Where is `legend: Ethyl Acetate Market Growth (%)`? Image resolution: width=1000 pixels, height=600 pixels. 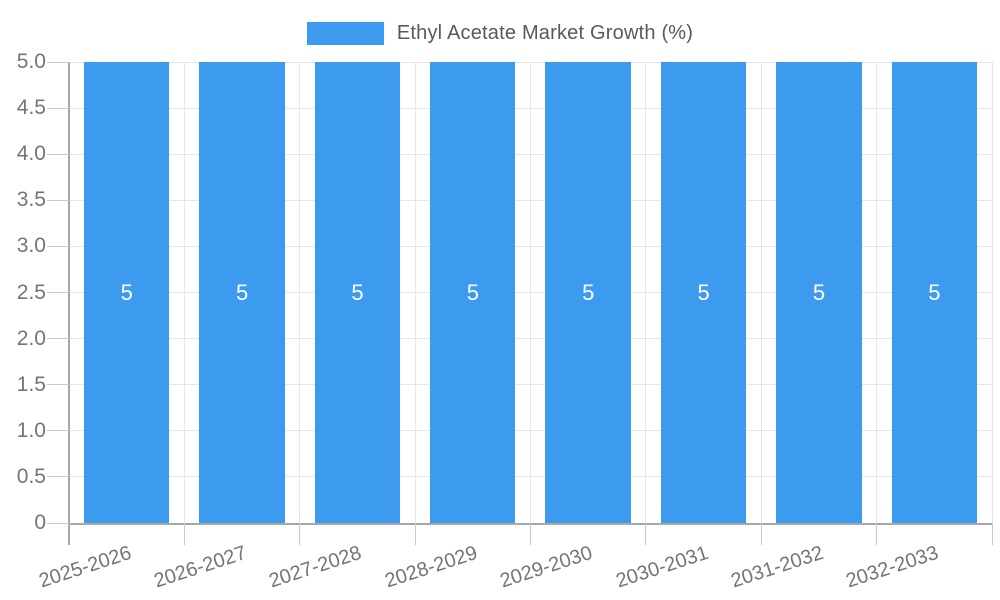
legend: Ethyl Acetate Market Growth (%) is located at coordinates (500, 33).